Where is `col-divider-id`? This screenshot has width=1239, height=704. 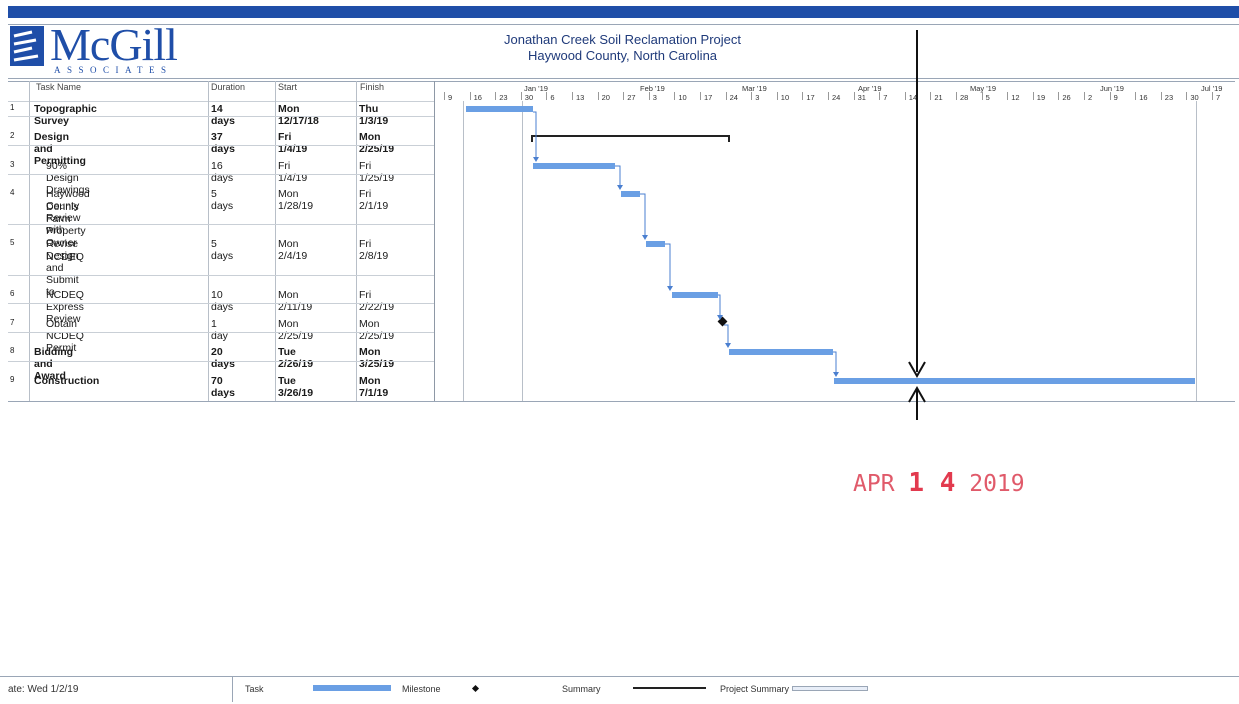 col-divider-id is located at coordinates (29, 241).